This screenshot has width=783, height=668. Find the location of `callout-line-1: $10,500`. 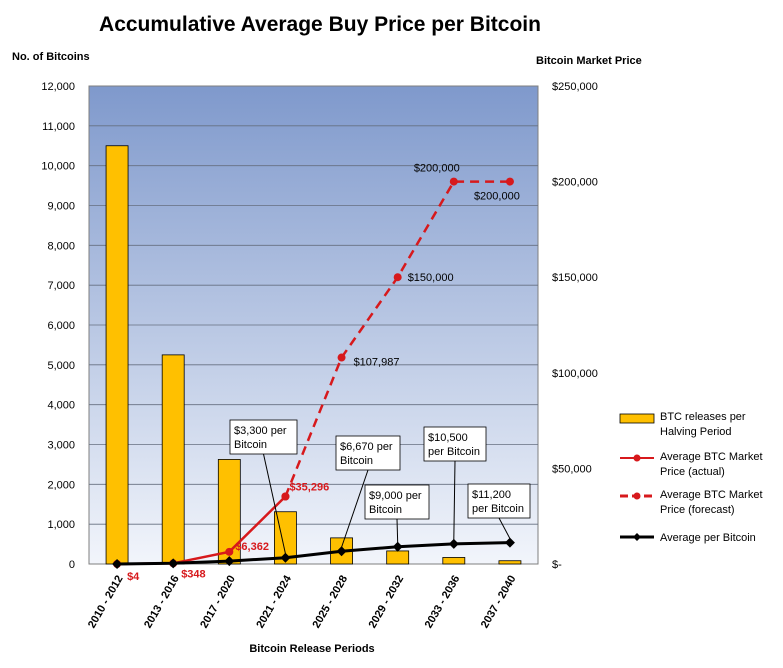

callout-line-1: $10,500 is located at coordinates (448, 438).